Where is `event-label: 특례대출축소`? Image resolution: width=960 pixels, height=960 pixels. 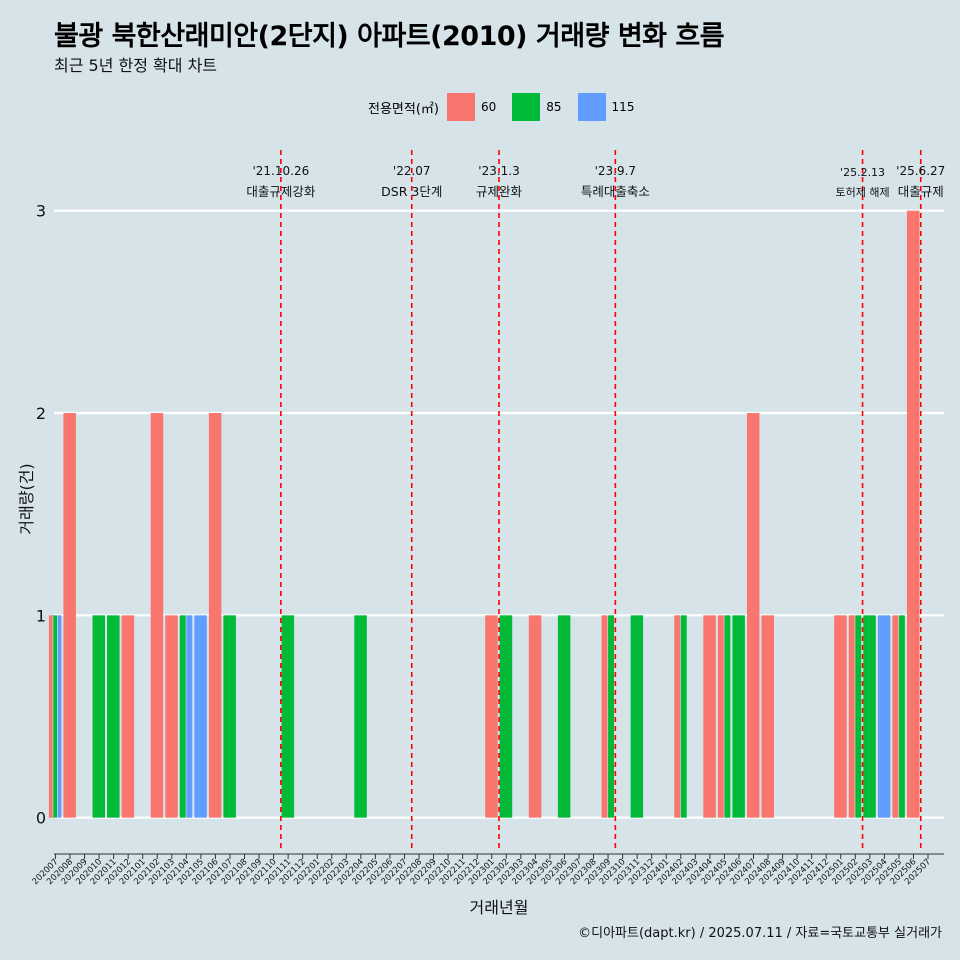 event-label: 특례대출축소 is located at coordinates (615, 191).